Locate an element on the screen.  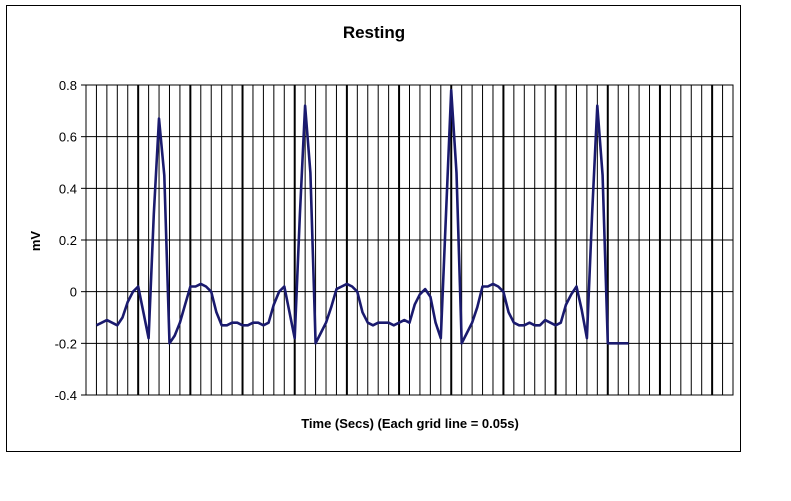
y-tick-label: 0.8 is located at coordinates (68, 85).